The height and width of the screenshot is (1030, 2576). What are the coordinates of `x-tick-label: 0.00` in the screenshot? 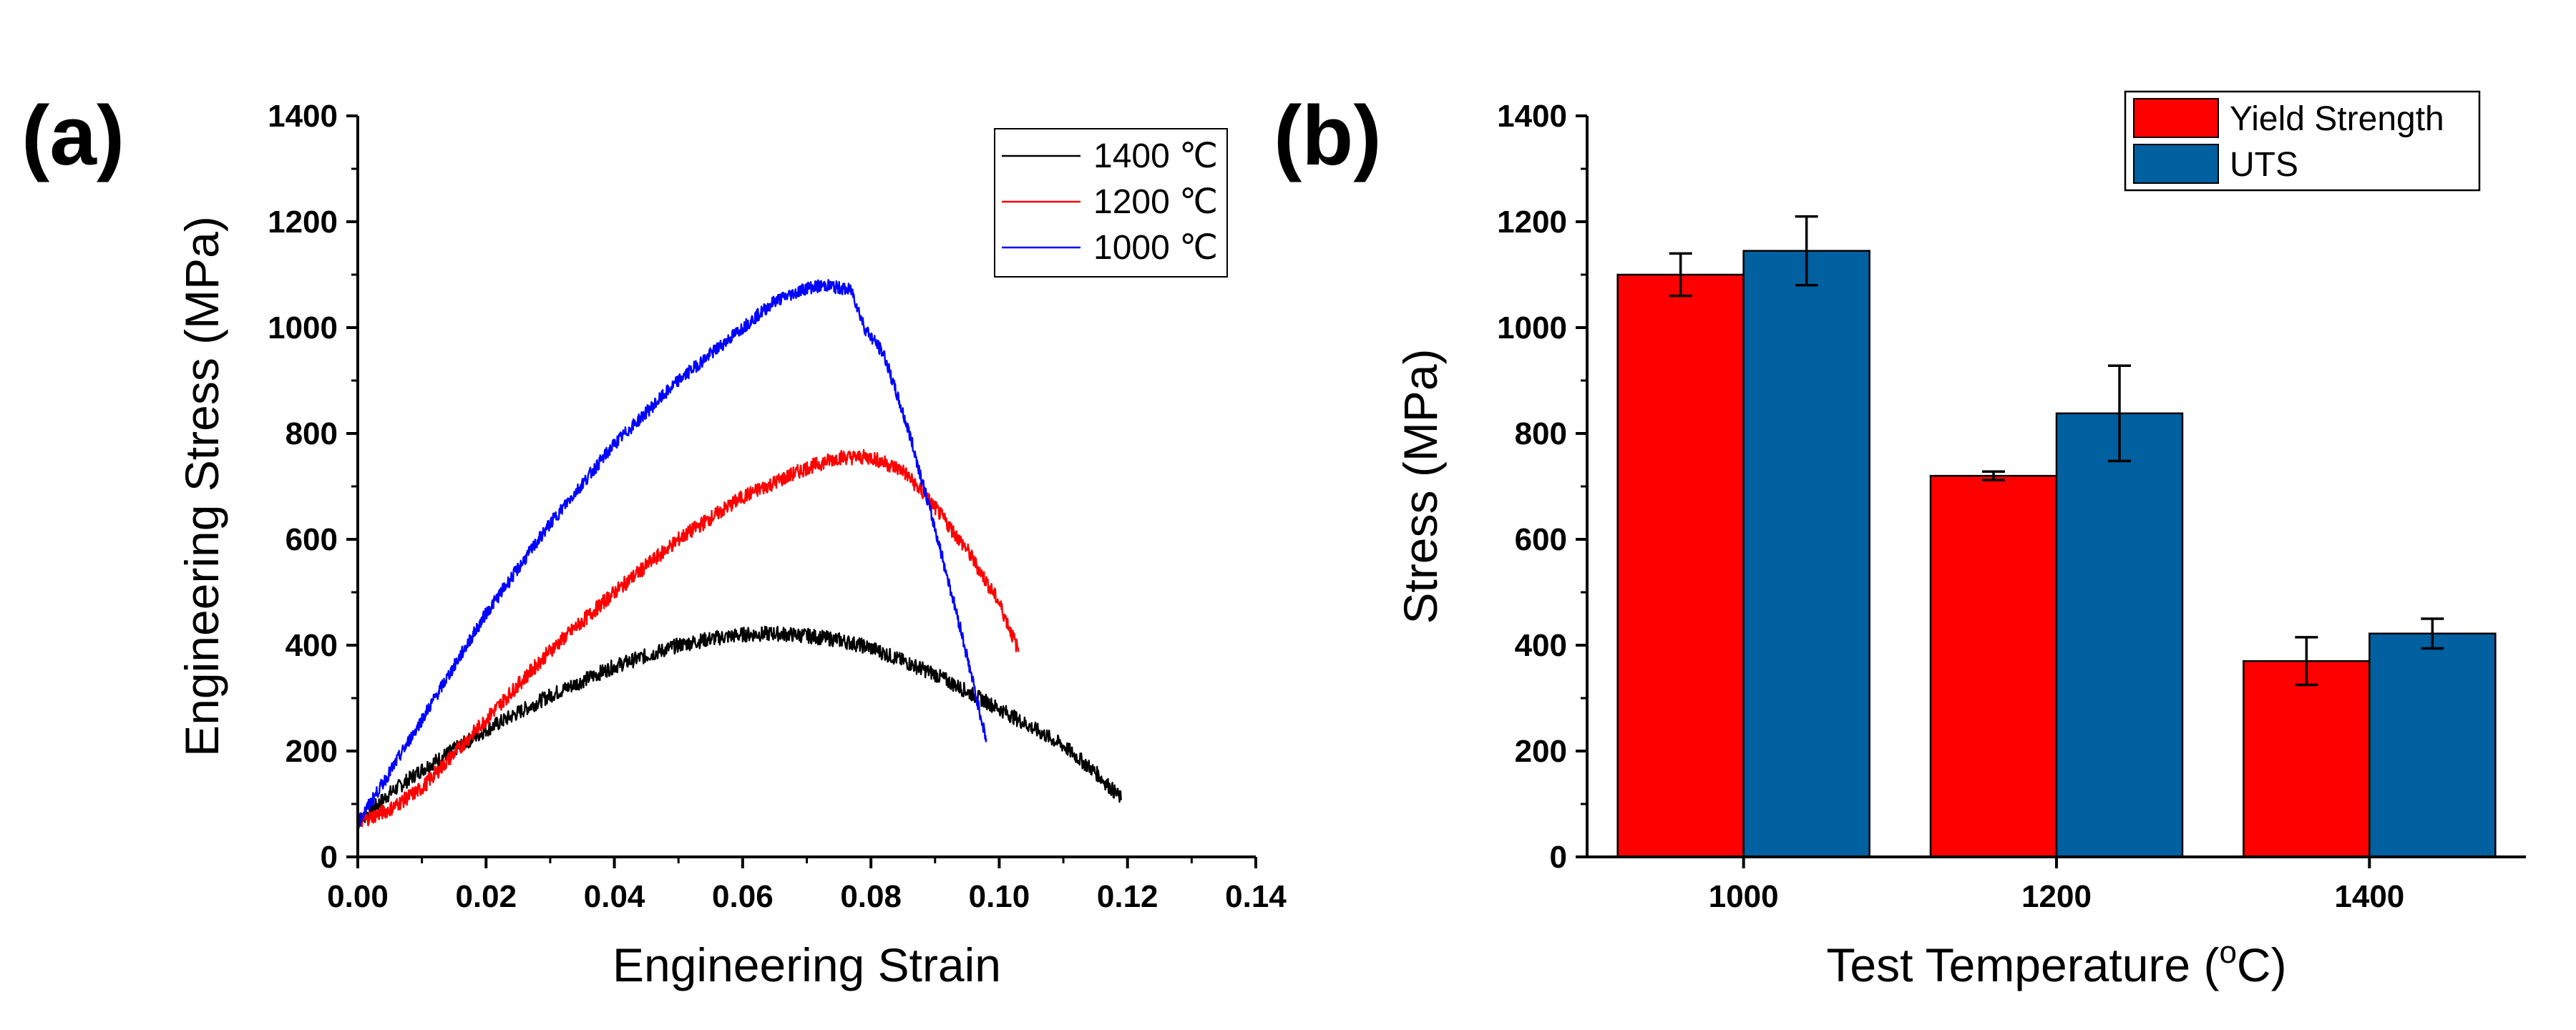 It's located at (358, 896).